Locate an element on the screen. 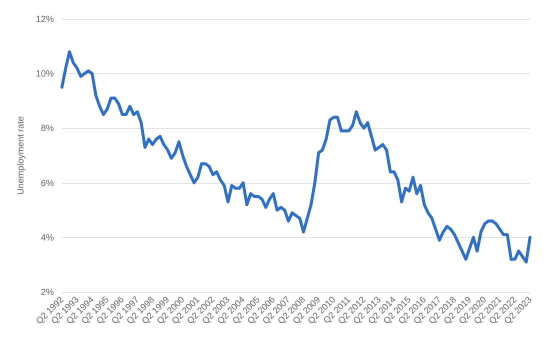 The width and height of the screenshot is (550, 347). y-tick-label: 8% is located at coordinates (47, 128).